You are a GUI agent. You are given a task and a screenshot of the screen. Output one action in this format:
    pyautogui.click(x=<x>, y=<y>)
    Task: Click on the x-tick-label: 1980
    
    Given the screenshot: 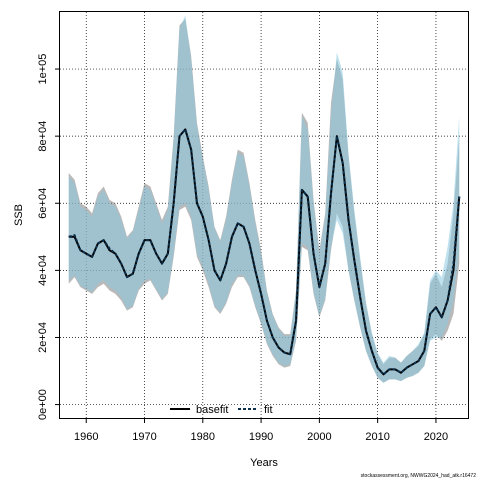 What is the action you would take?
    pyautogui.click(x=203, y=437)
    